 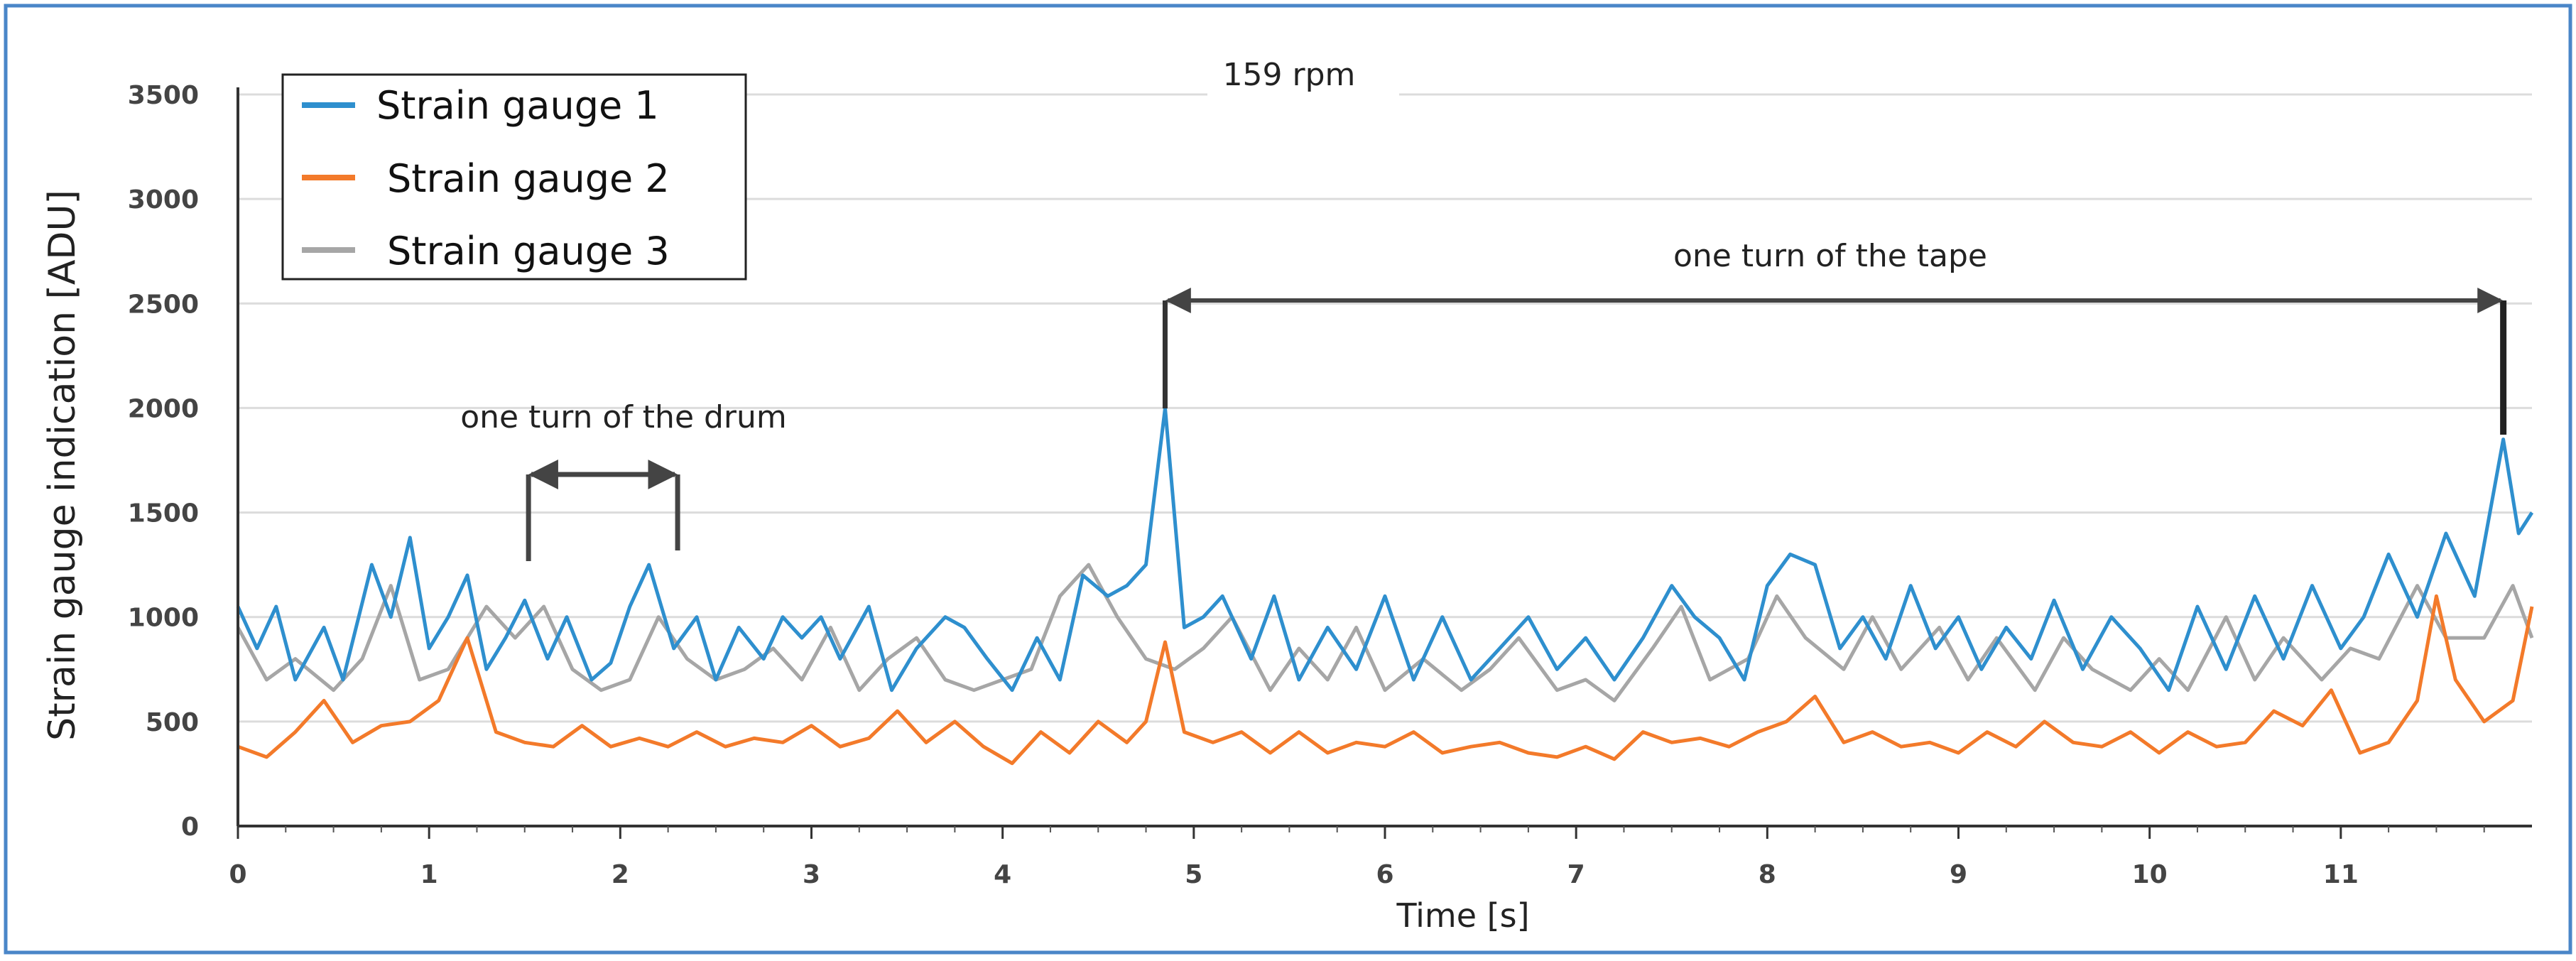 I want to click on x-tick-label-7: 7, so click(x=1576, y=874).